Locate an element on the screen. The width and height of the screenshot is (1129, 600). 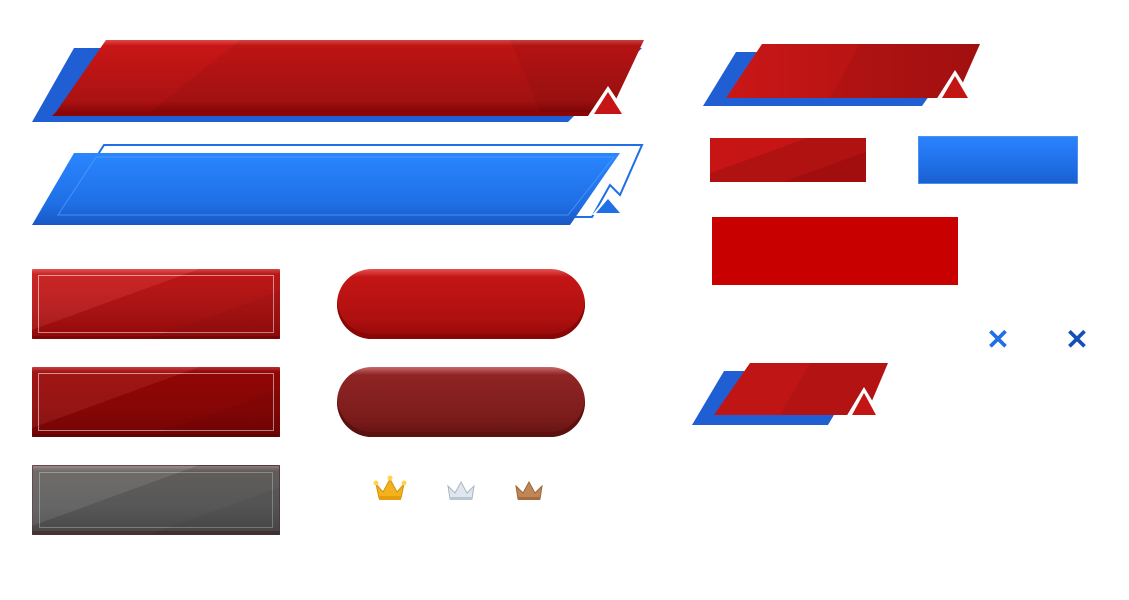
gray-rect-button is located at coordinates (156, 500).